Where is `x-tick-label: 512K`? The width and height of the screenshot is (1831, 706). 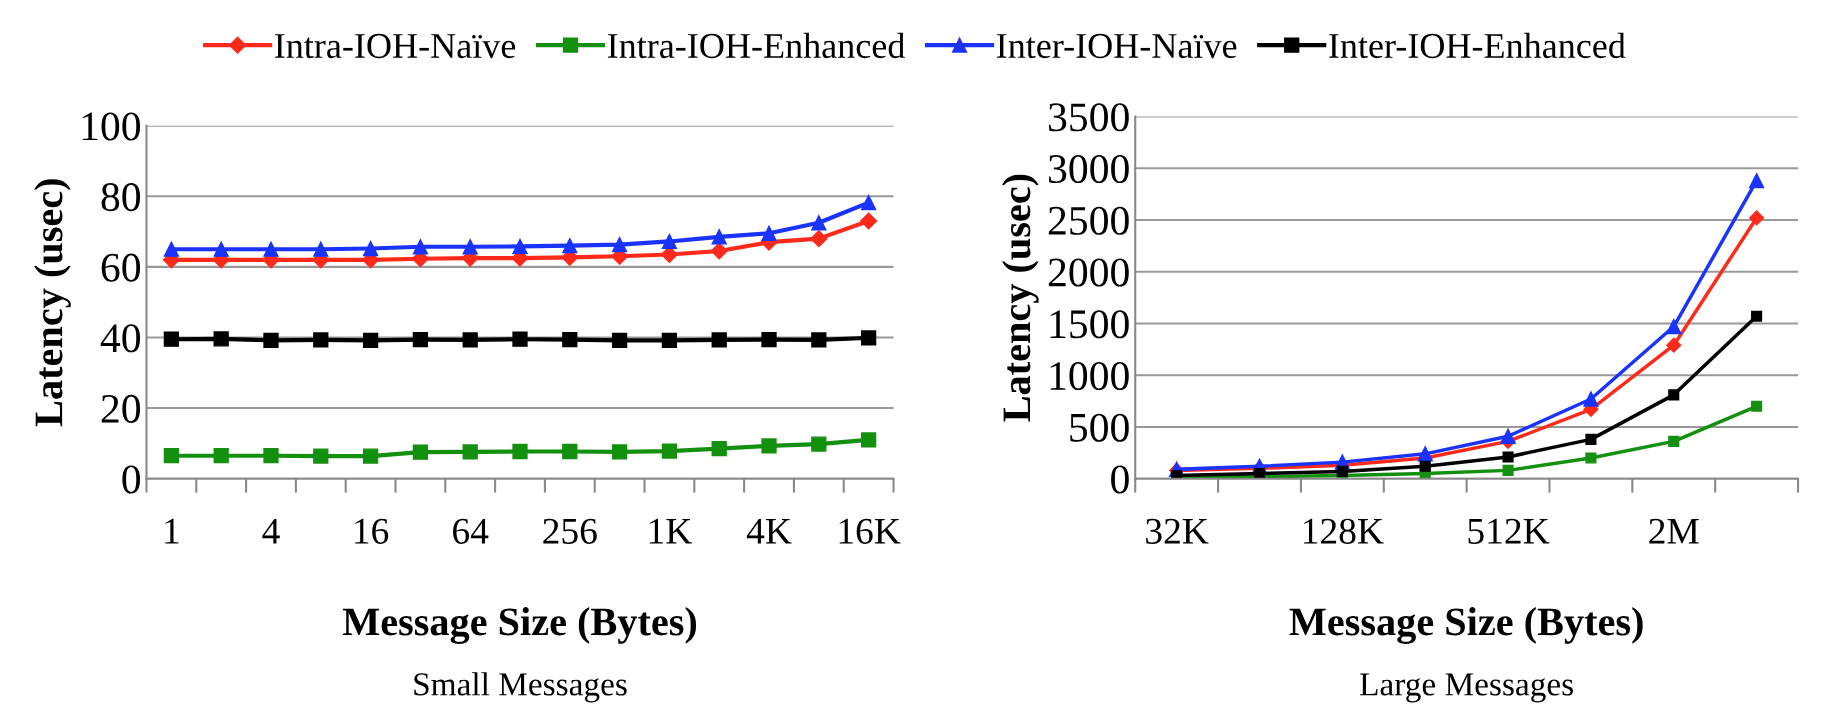 x-tick-label: 512K is located at coordinates (1509, 531).